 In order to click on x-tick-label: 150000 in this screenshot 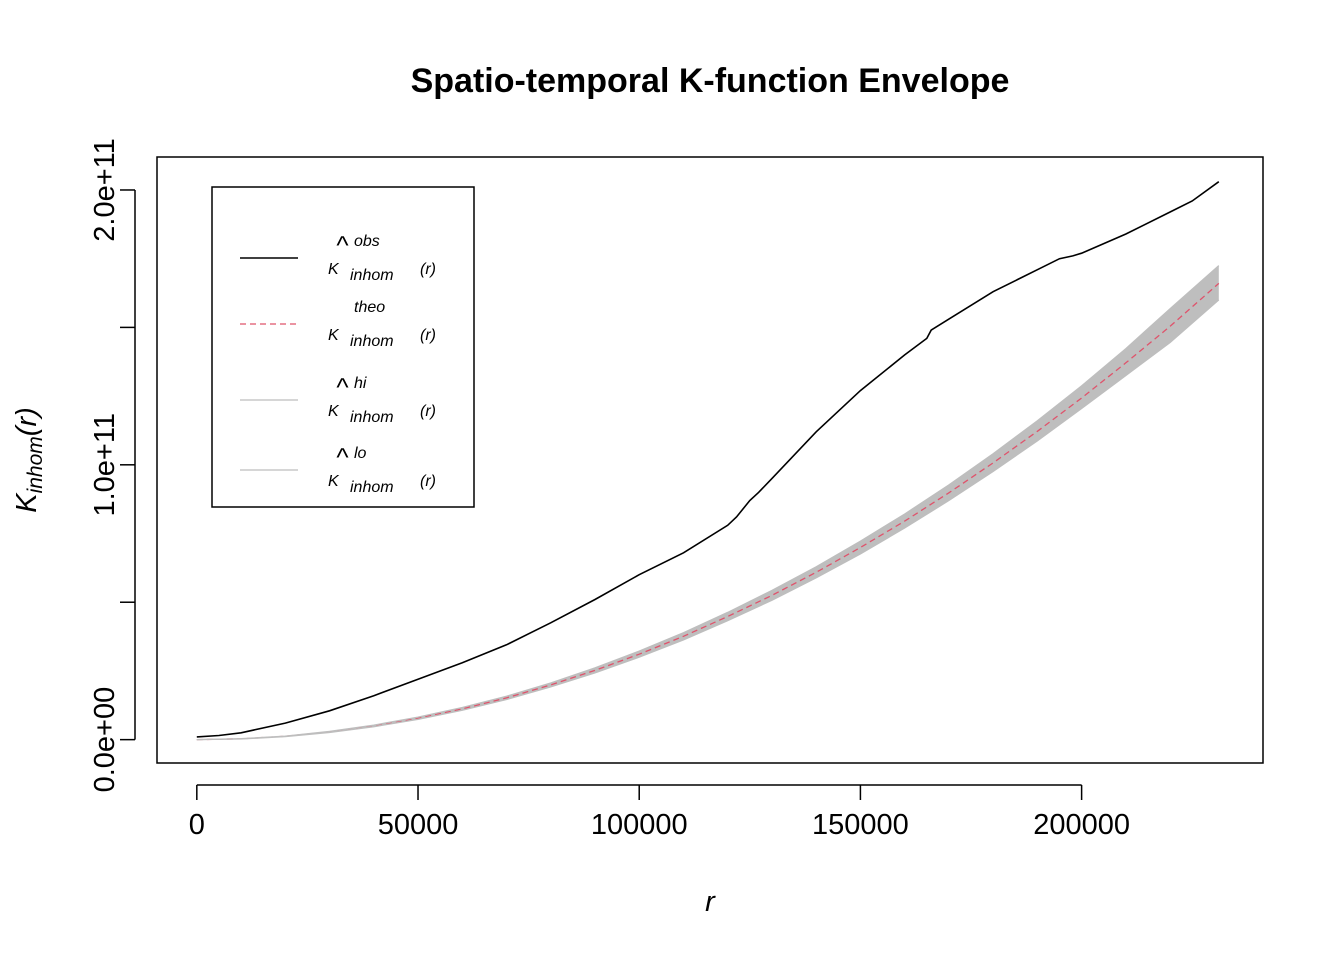, I will do `click(860, 825)`.